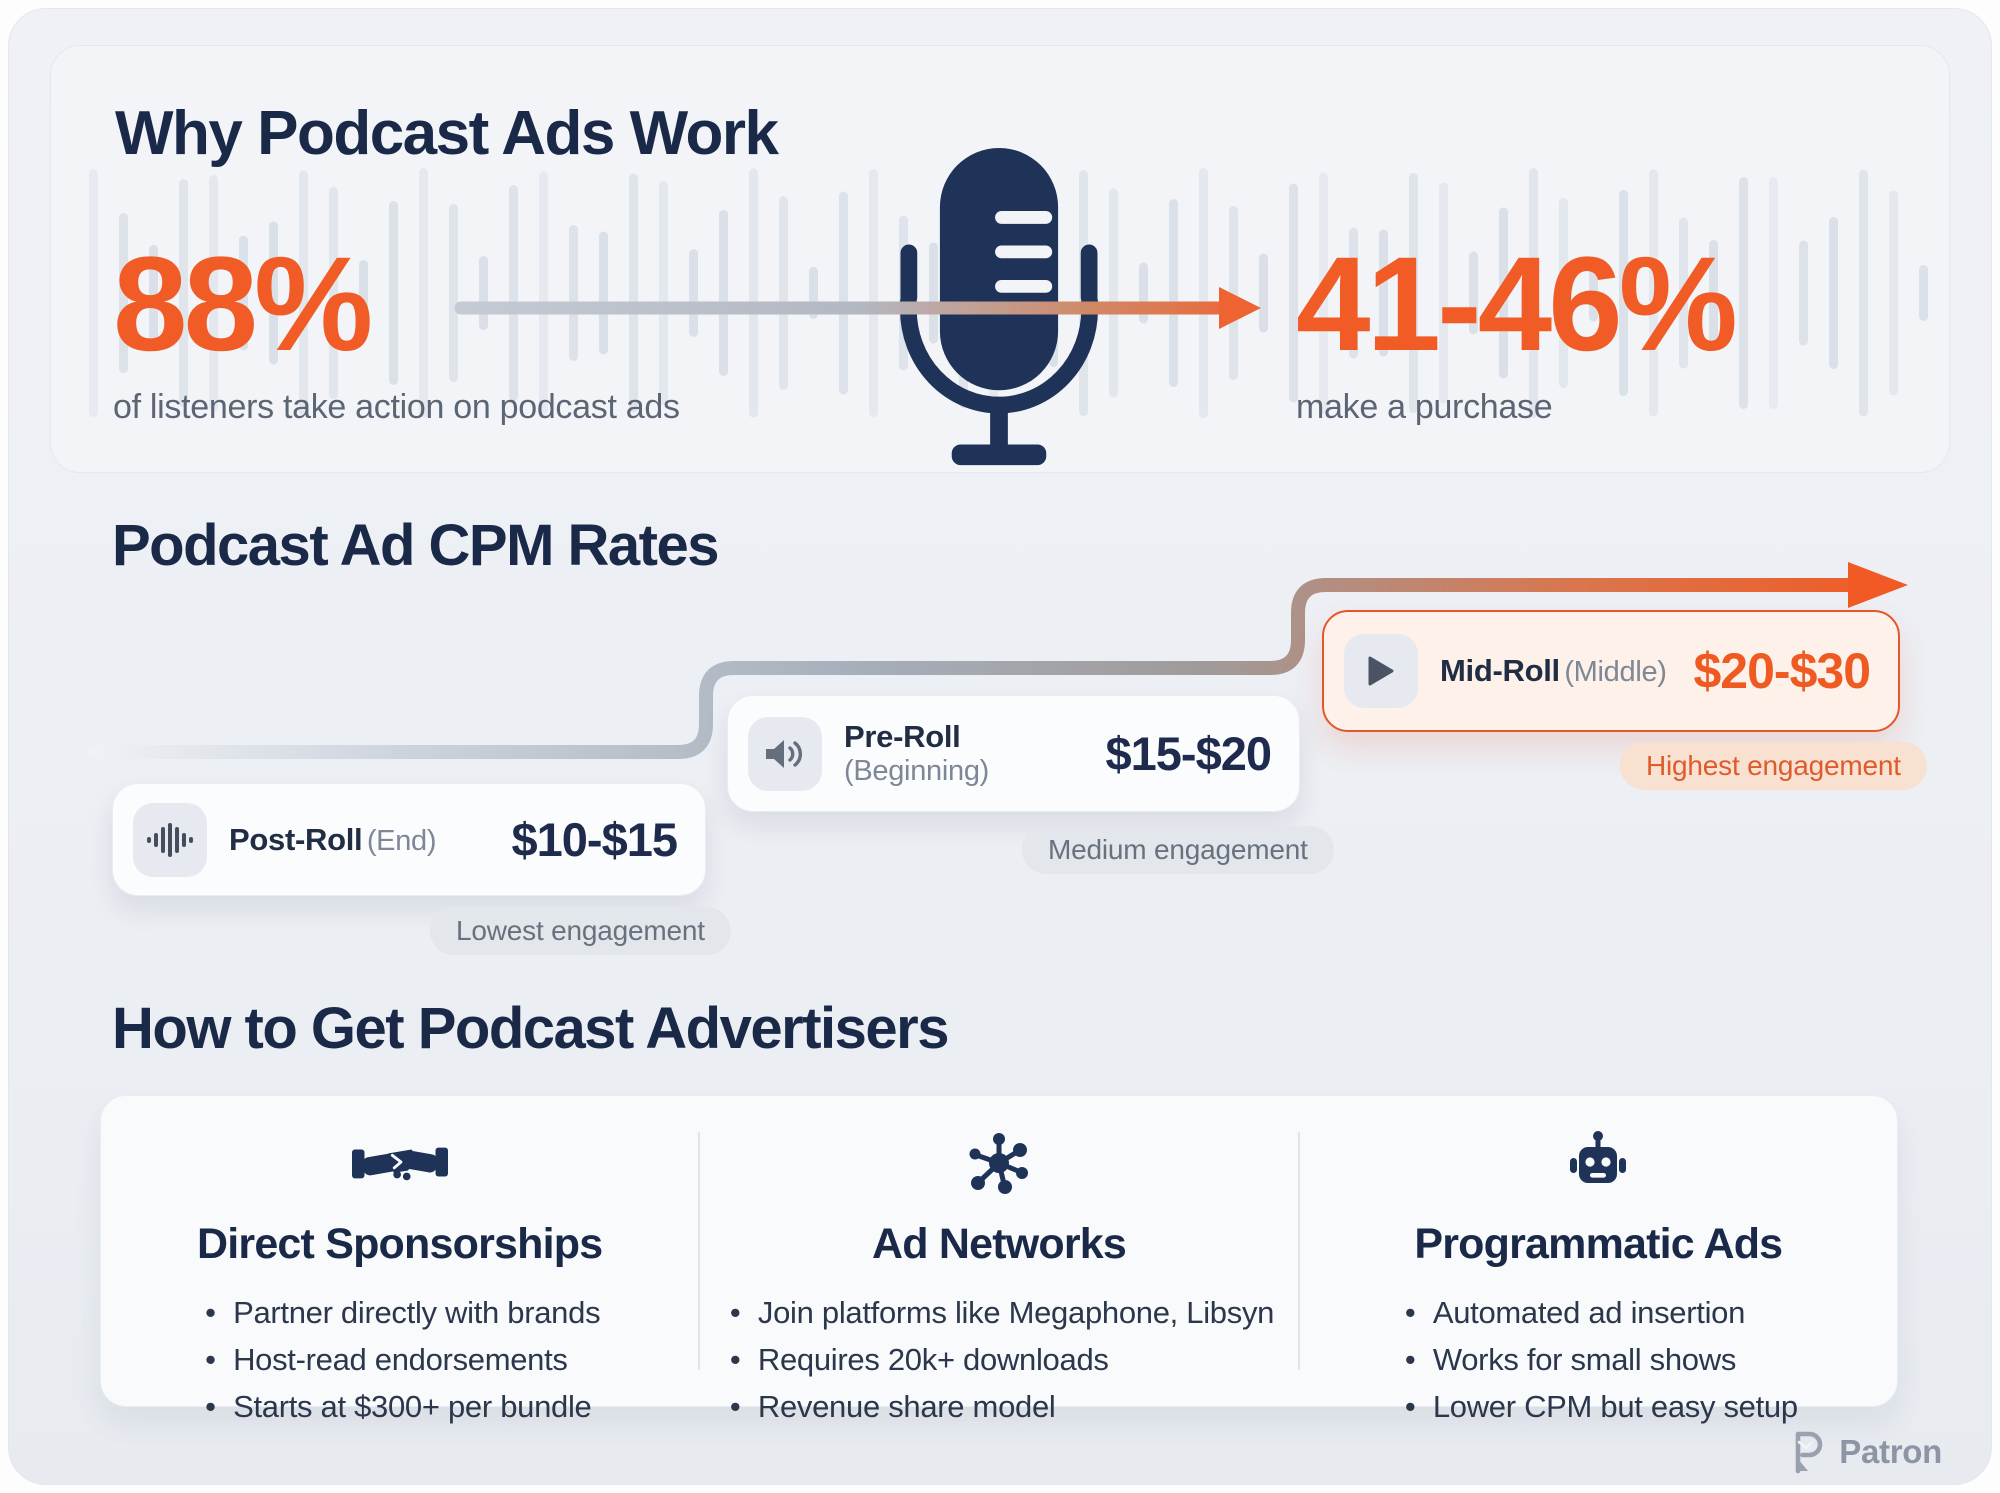 This screenshot has height=1493, width=2000. Describe the element at coordinates (1598, 1406) in the screenshot. I see `bullet-item: Lower CPM but easy setup` at that location.